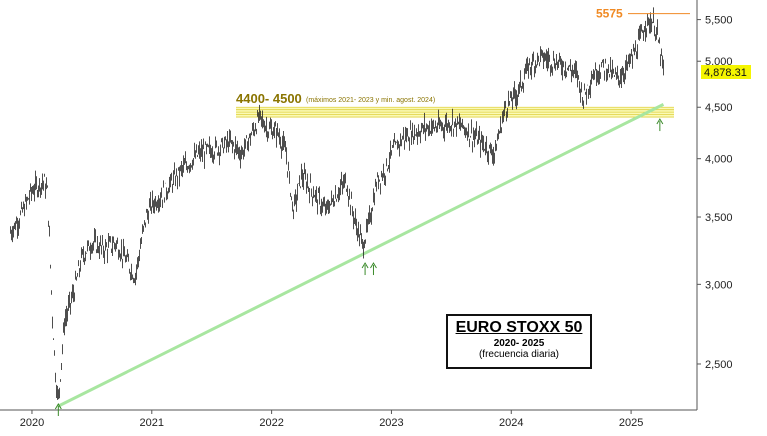 This screenshot has height=436, width=767. What do you see at coordinates (391, 423) in the screenshot?
I see `x-tick-label: 2023` at bounding box center [391, 423].